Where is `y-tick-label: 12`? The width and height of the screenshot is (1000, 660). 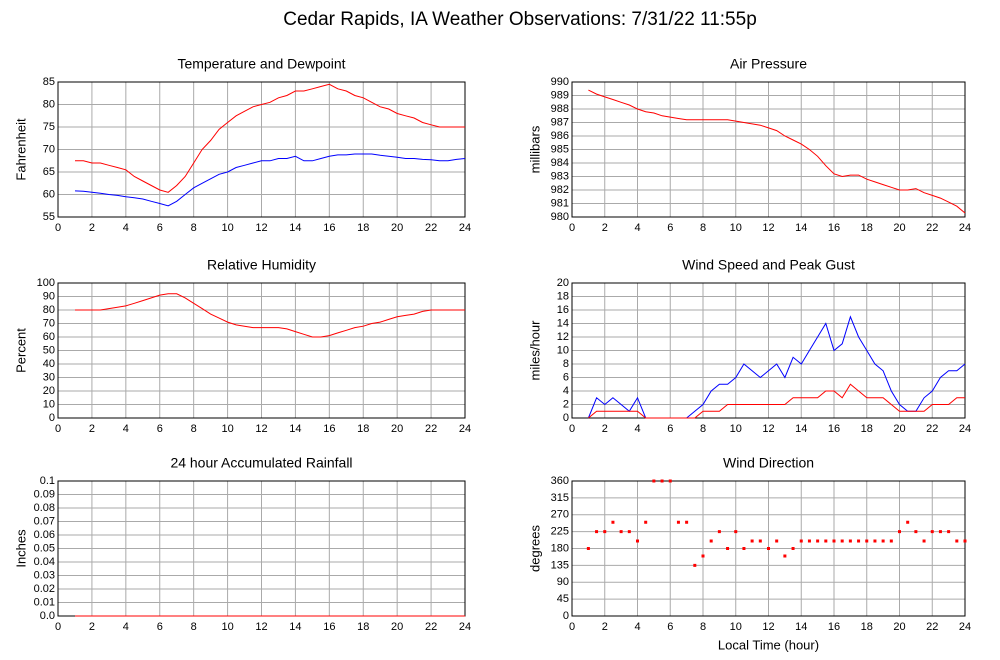
y-tick-label: 12 is located at coordinates (563, 337).